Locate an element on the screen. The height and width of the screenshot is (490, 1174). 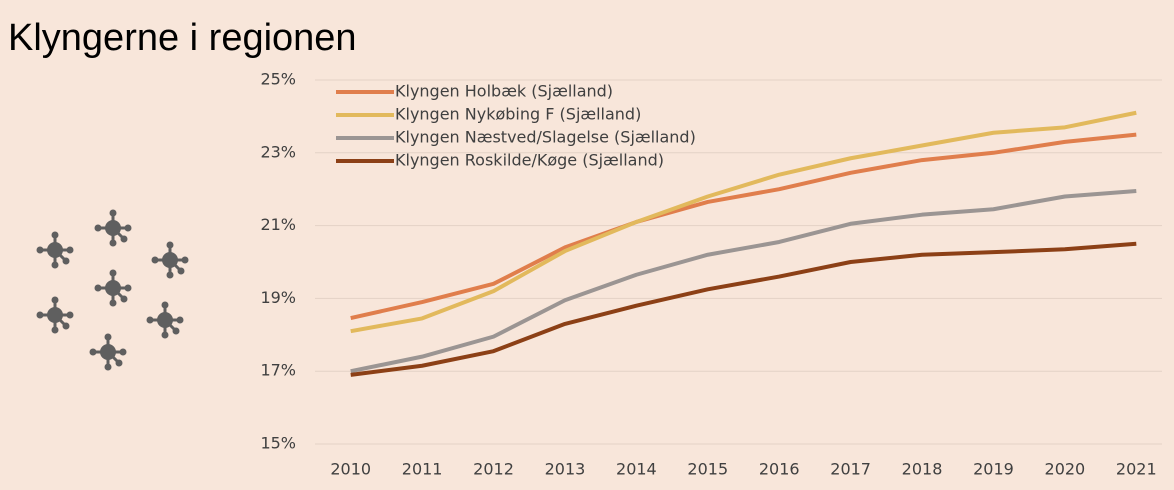
y-tick-label: 25% is located at coordinates (278, 79).